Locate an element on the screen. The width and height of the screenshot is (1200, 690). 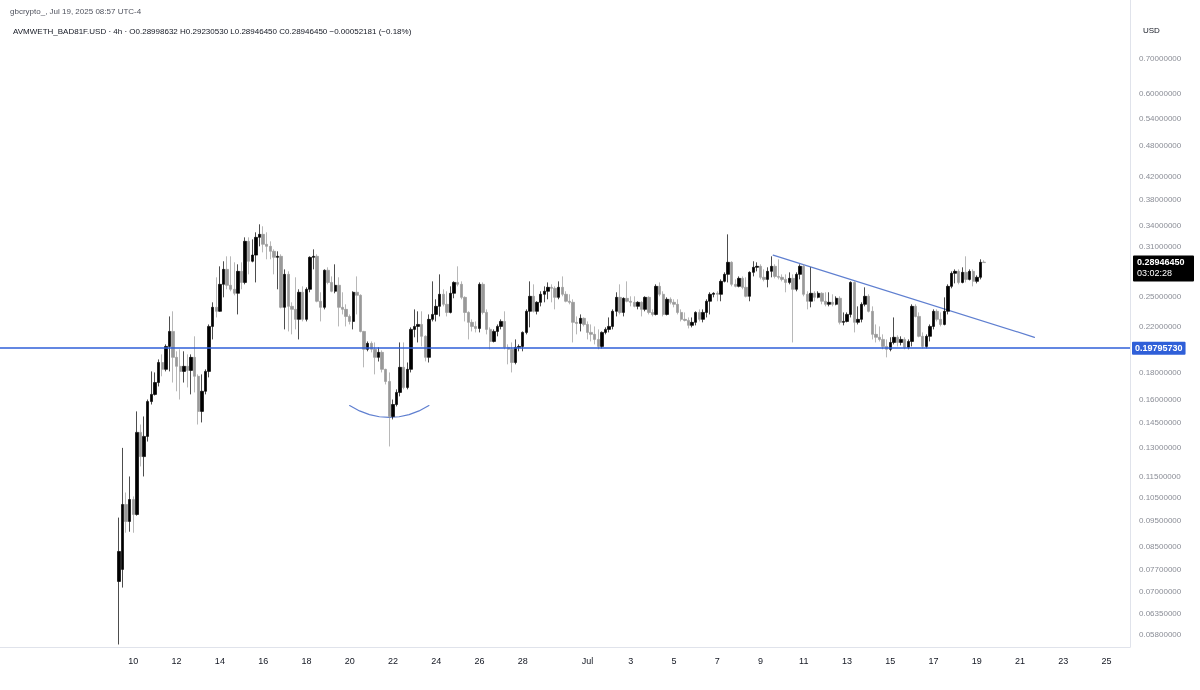
x-tick-label: 16 is located at coordinates (263, 660).